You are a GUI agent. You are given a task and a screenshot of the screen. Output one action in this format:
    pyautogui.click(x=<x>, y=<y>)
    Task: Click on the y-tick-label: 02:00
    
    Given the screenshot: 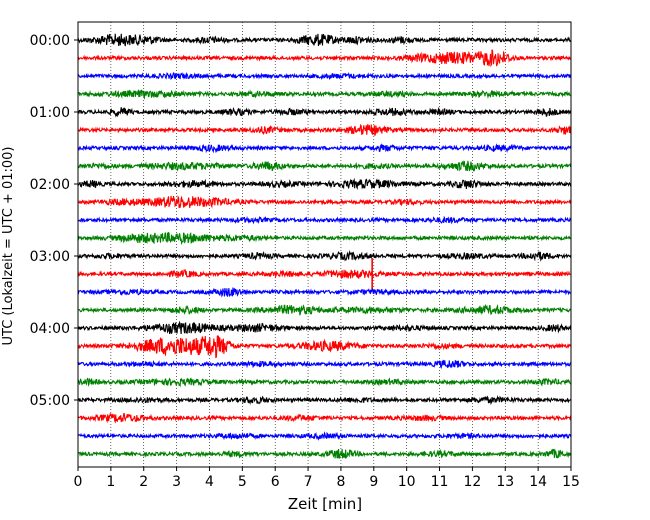 What is the action you would take?
    pyautogui.click(x=50, y=185)
    